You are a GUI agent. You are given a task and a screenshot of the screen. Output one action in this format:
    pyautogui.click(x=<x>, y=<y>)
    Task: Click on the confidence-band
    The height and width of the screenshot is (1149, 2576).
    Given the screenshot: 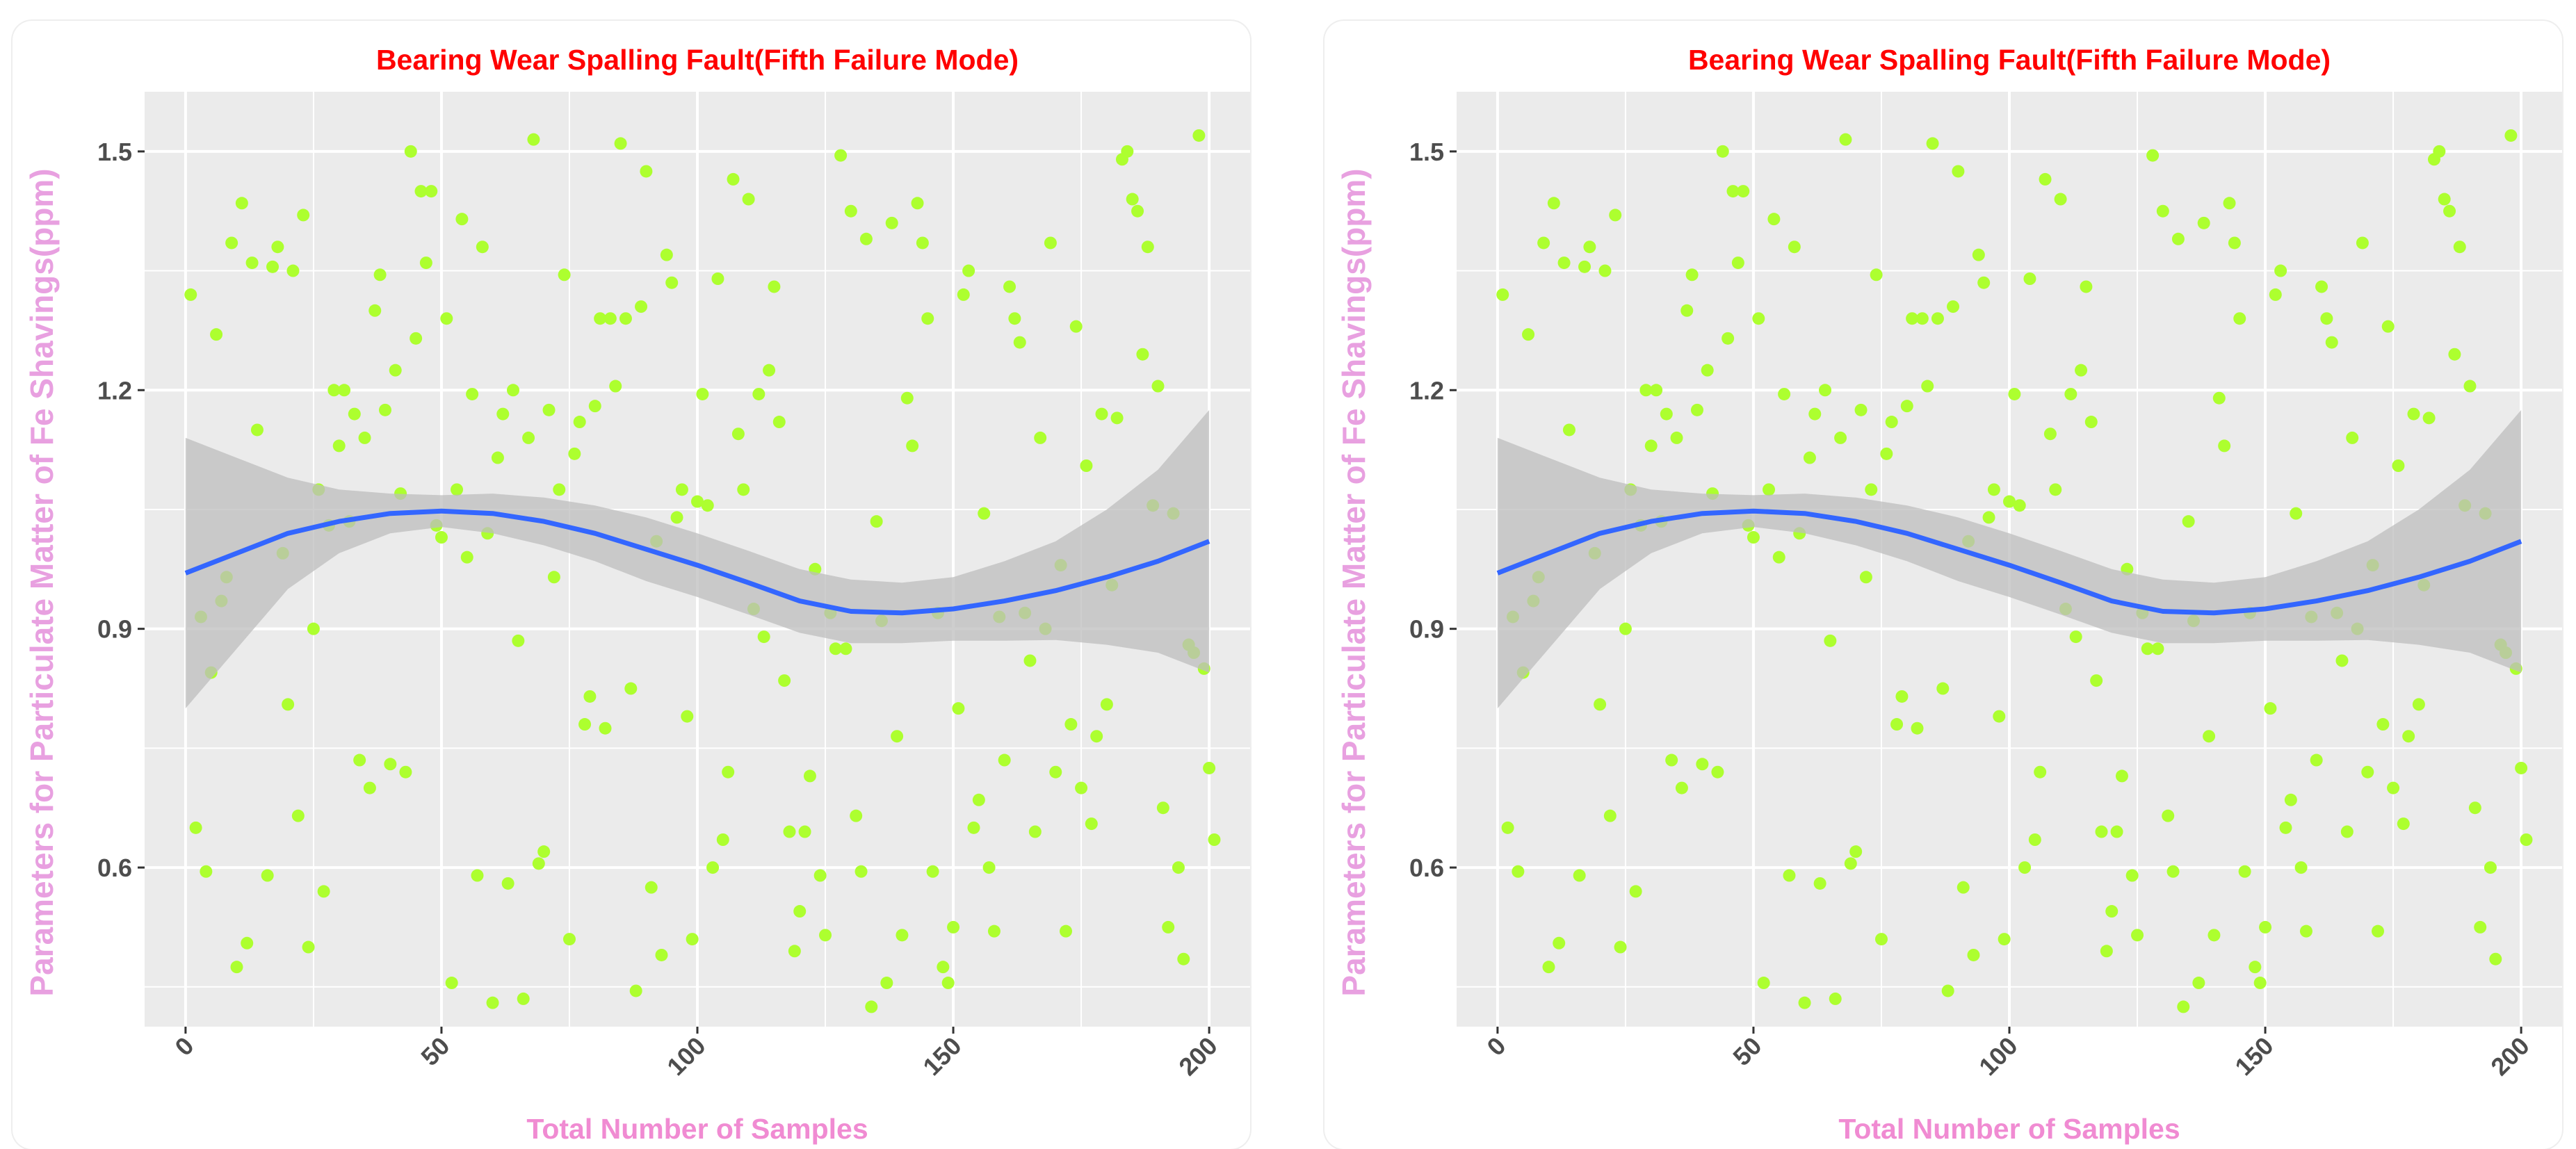 What is the action you would take?
    pyautogui.click(x=697, y=559)
    